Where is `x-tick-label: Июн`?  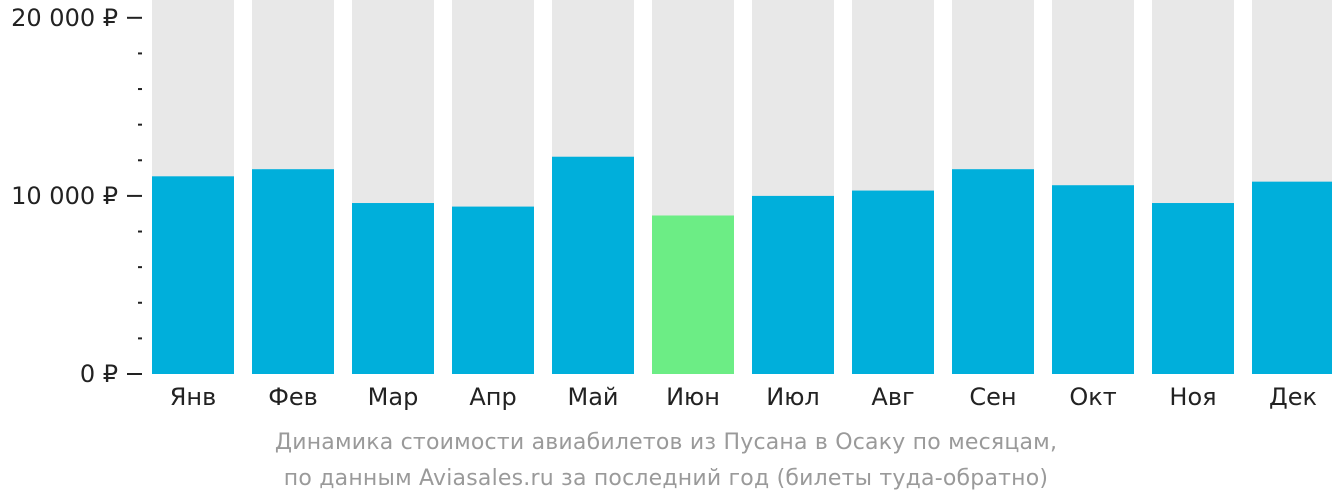 x-tick-label: Июн is located at coordinates (693, 397).